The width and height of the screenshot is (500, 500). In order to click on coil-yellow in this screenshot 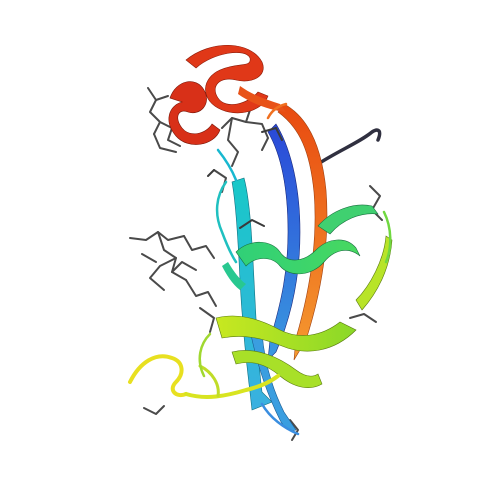, I will do `click(204, 376)`.